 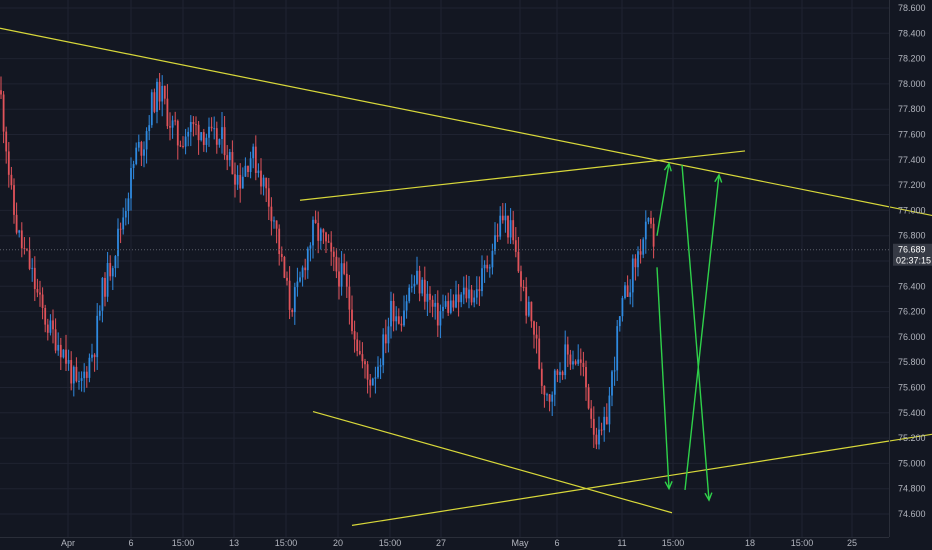 What do you see at coordinates (912, 413) in the screenshot?
I see `price-tick-label: 75.400` at bounding box center [912, 413].